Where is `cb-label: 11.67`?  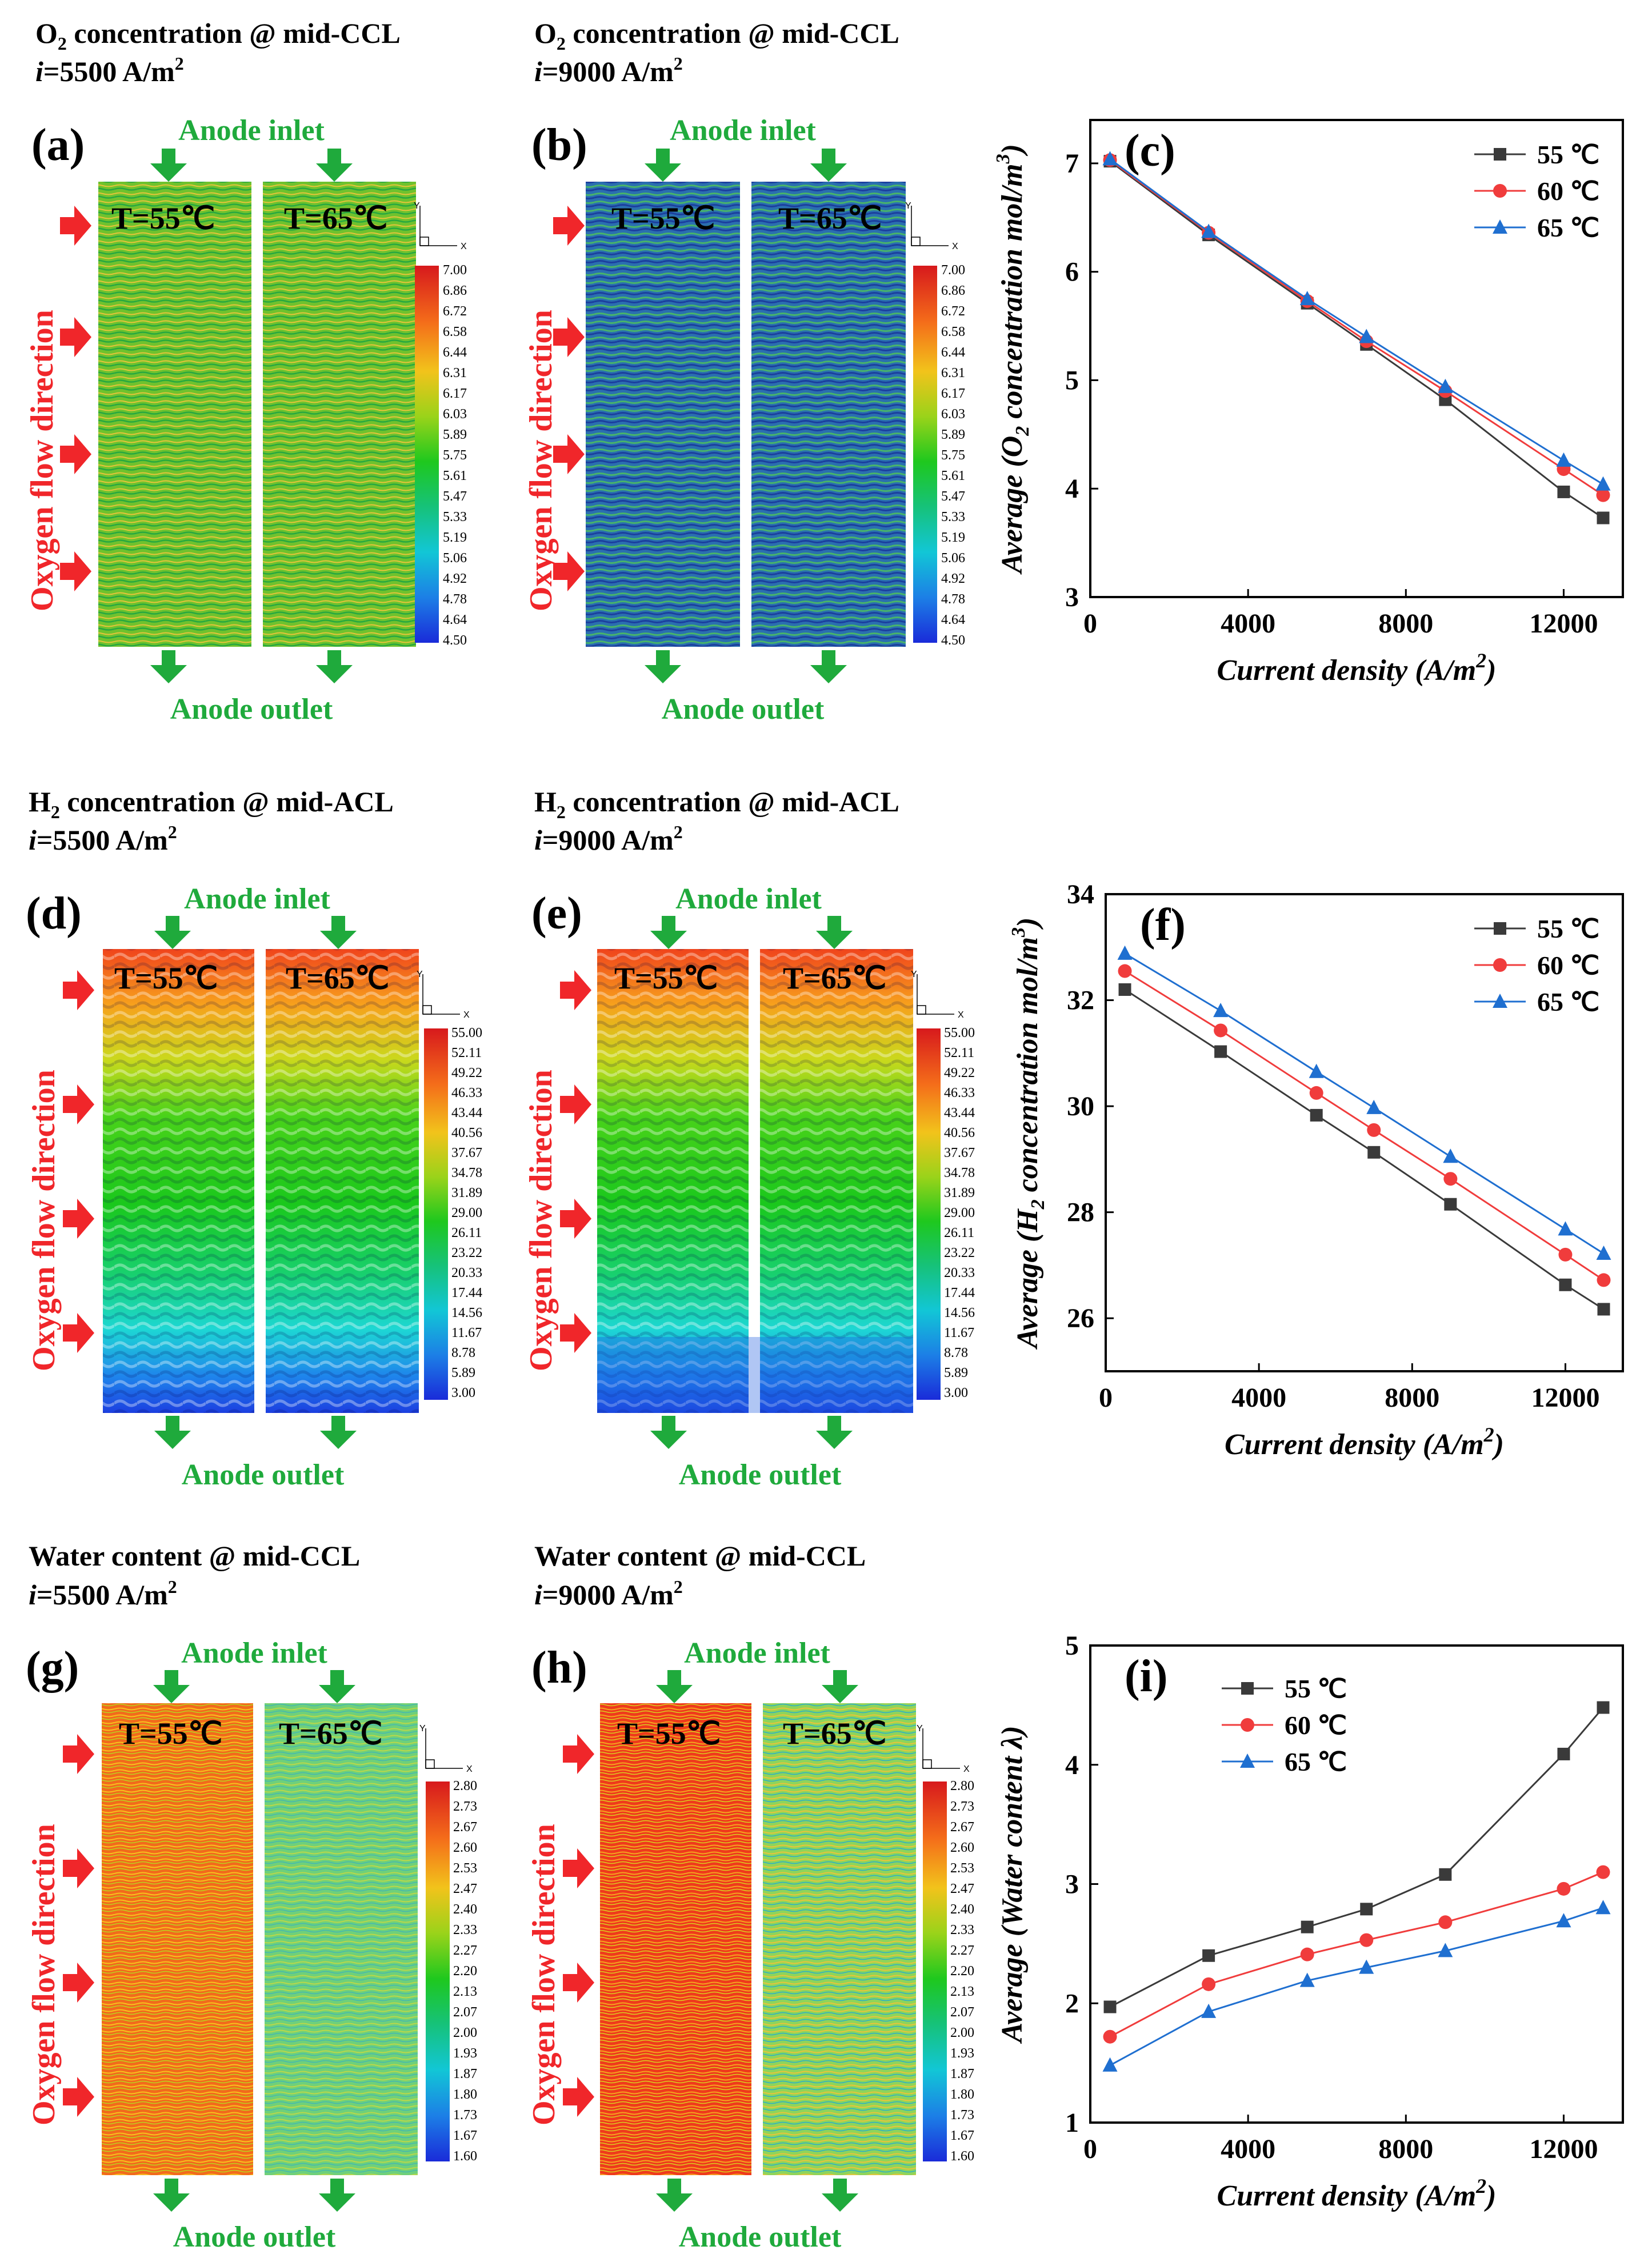 cb-label: 11.67 is located at coordinates (466, 1333).